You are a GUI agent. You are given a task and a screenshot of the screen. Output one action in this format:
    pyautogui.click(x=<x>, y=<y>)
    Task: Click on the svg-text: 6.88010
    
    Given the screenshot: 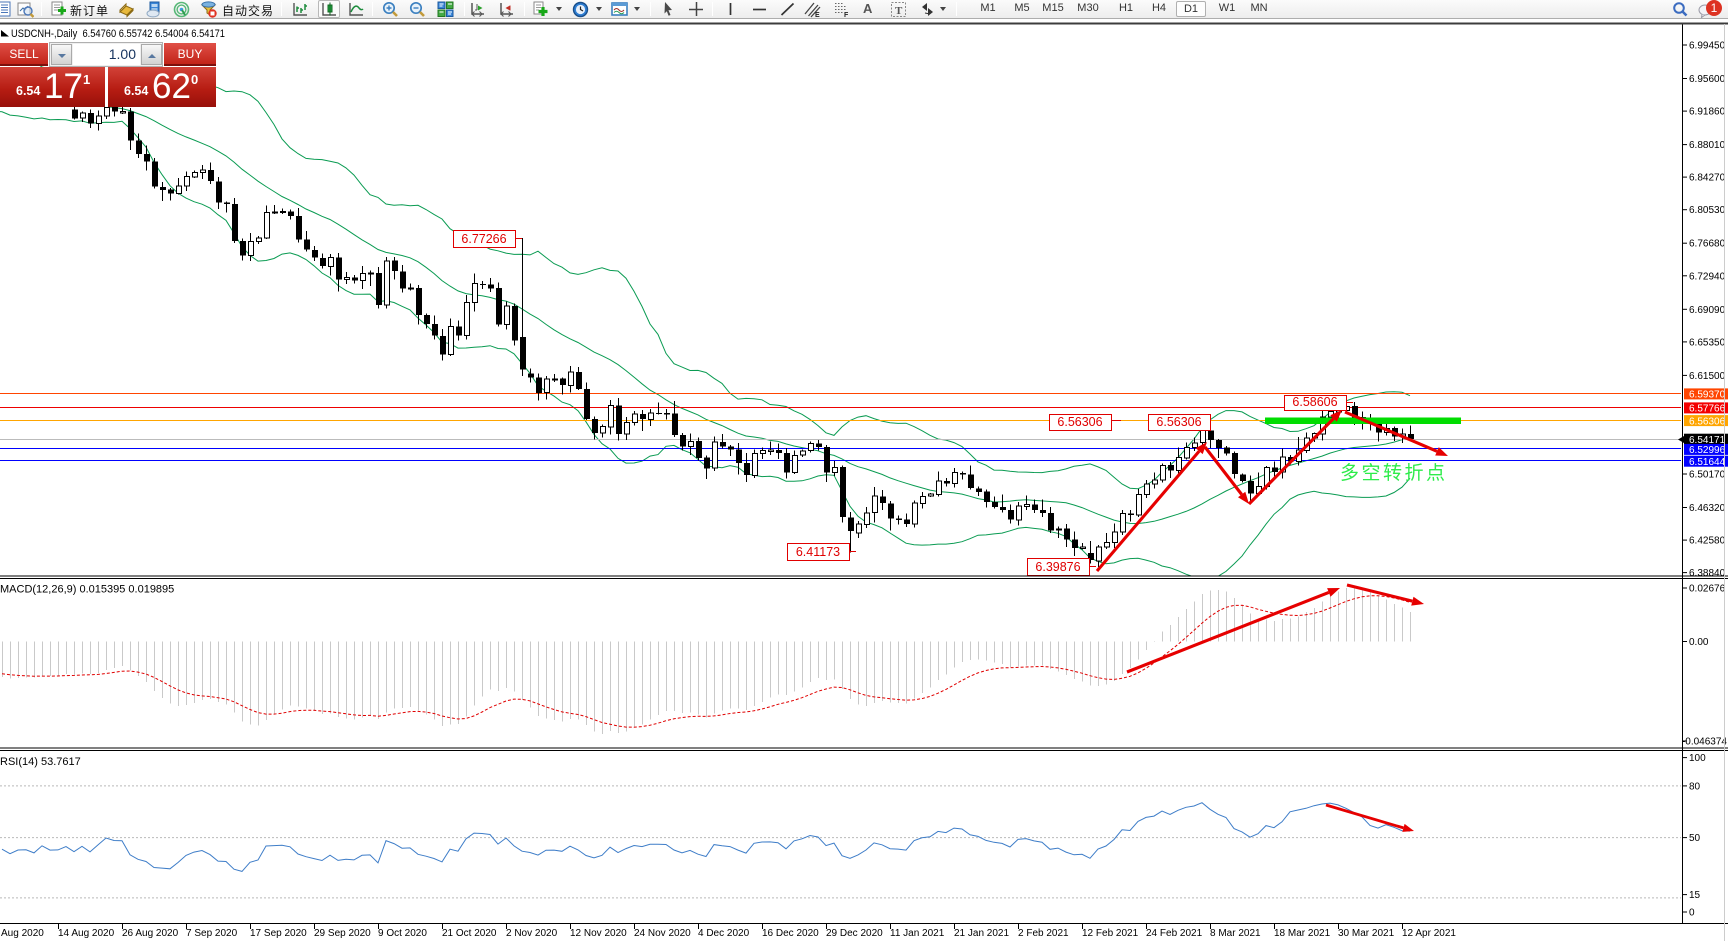 What is the action you would take?
    pyautogui.click(x=1707, y=145)
    